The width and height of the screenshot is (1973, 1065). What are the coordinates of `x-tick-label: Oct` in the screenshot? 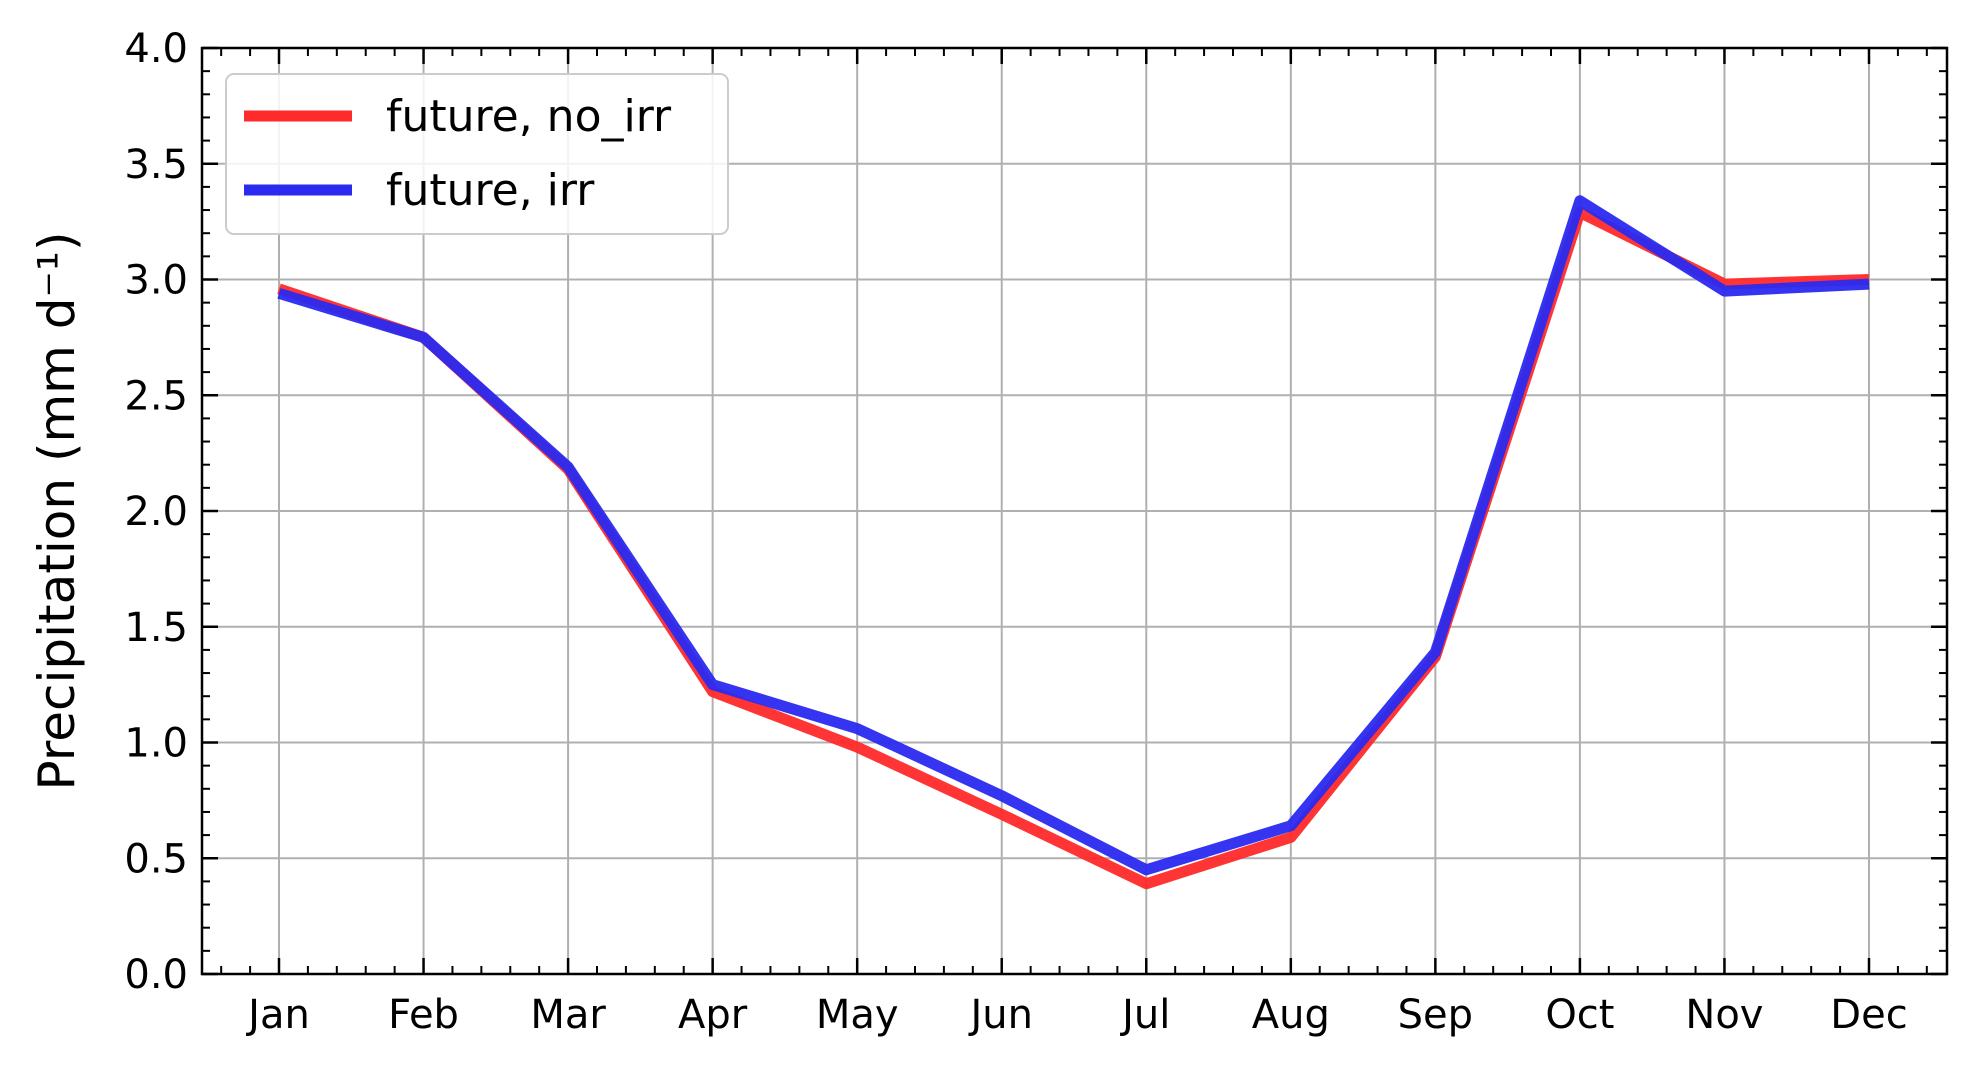 It's located at (1579, 1015).